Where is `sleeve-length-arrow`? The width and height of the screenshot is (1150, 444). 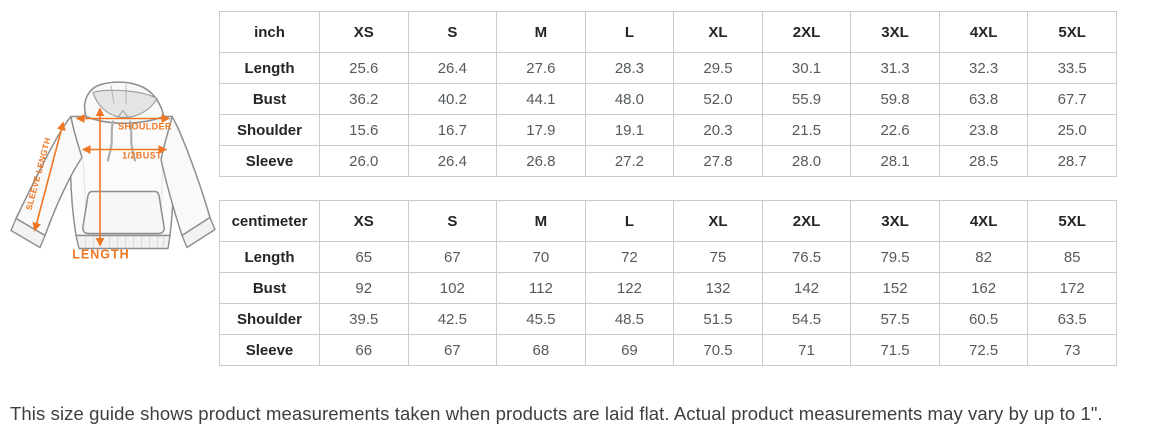 sleeve-length-arrow is located at coordinates (49, 176).